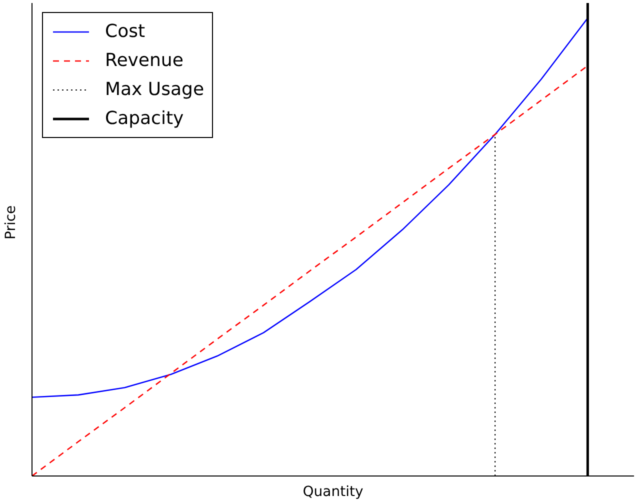 This screenshot has height=503, width=635. What do you see at coordinates (10, 222) in the screenshot?
I see `y-axis-title: Price` at bounding box center [10, 222].